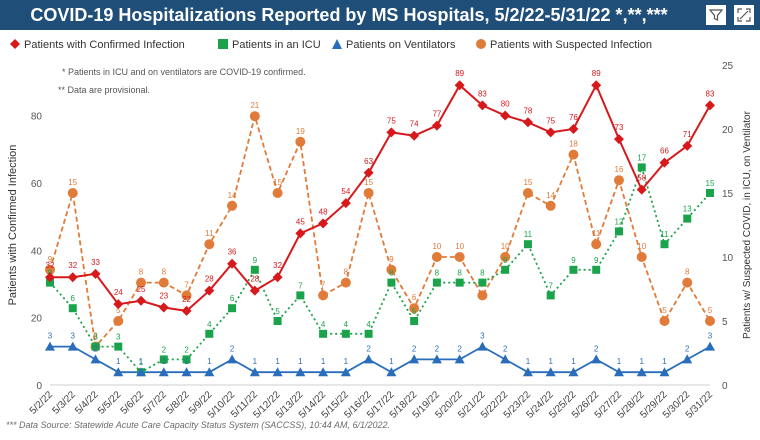 The width and height of the screenshot is (760, 440). What do you see at coordinates (368, 348) in the screenshot?
I see `label-ventilators-14: 2` at bounding box center [368, 348].